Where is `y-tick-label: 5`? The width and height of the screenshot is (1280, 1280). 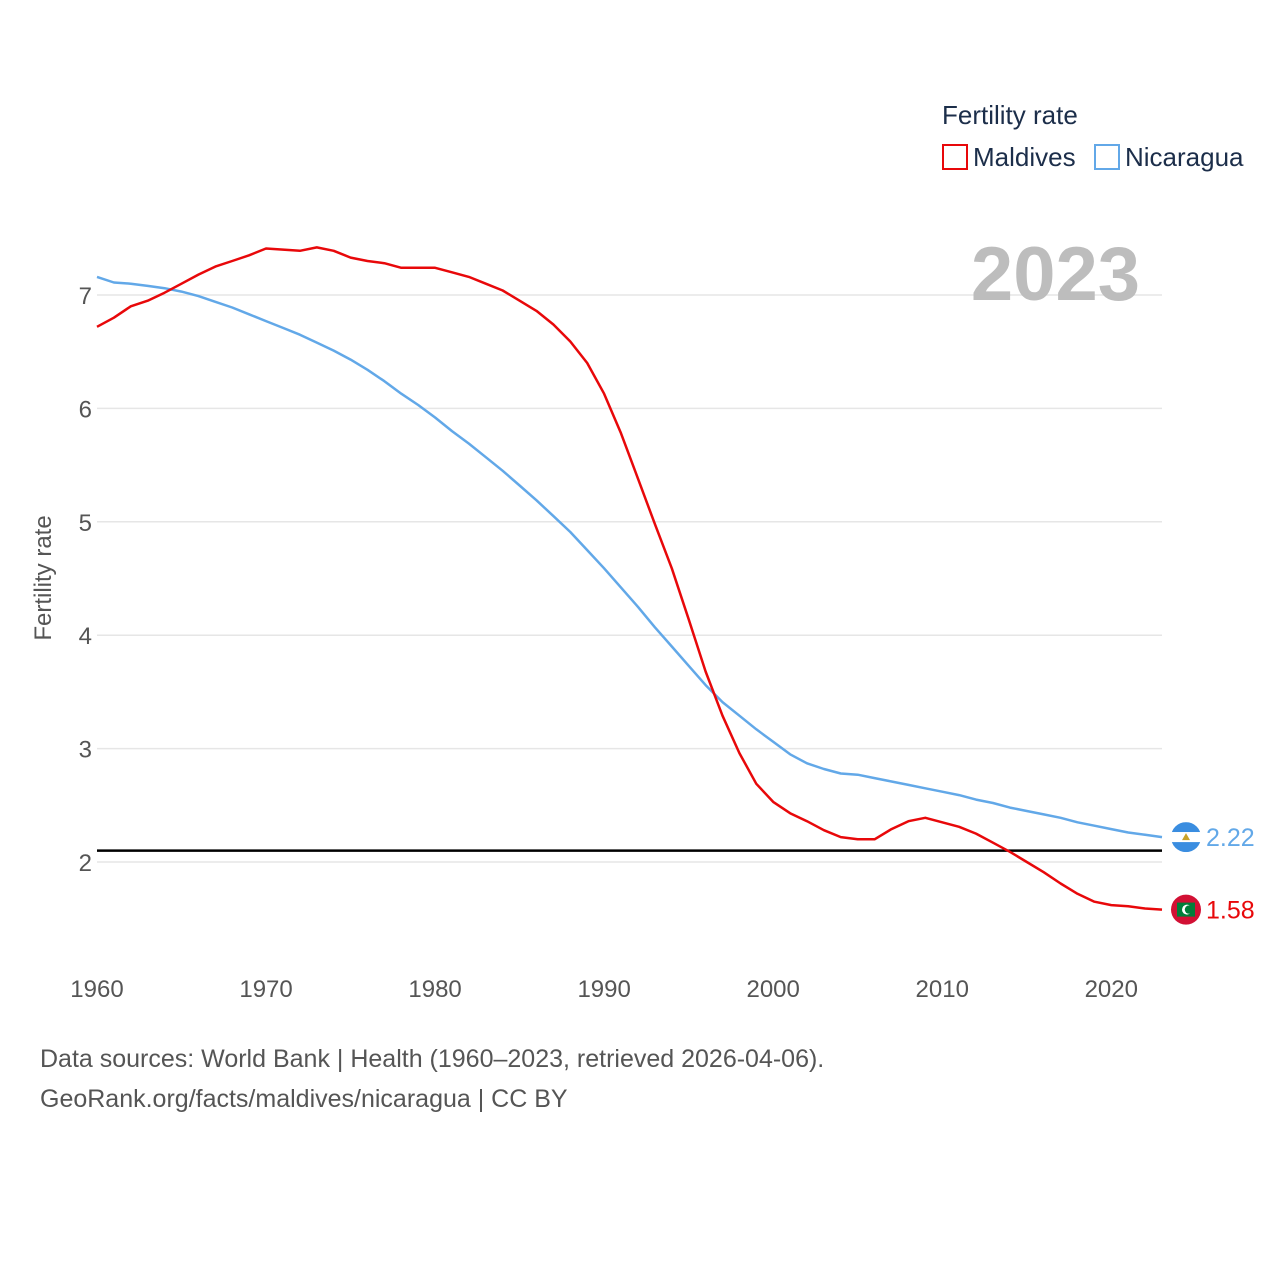
y-tick-label: 5 is located at coordinates (85, 523).